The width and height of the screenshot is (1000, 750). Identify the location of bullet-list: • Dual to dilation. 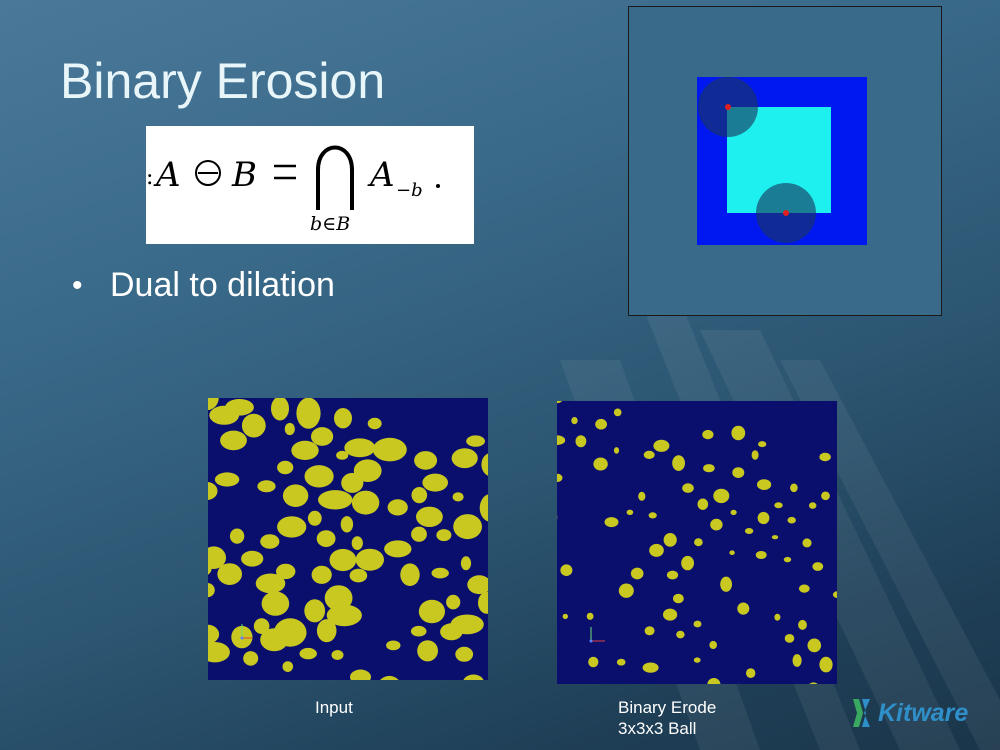
(203, 285).